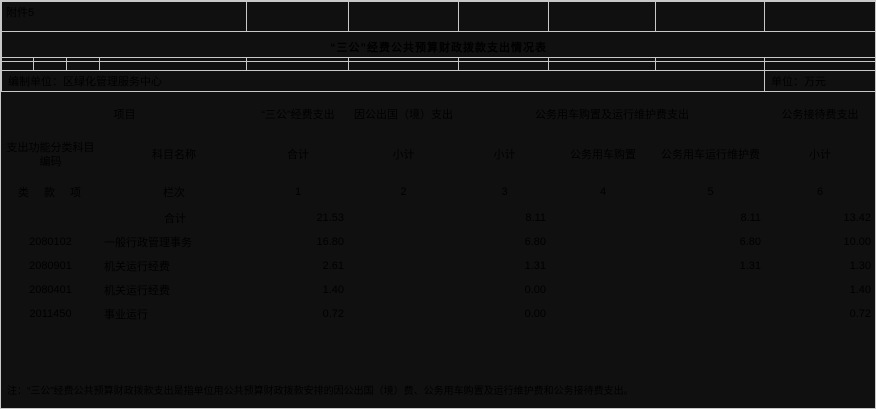  I want to click on spacer-row, so click(438, 64).